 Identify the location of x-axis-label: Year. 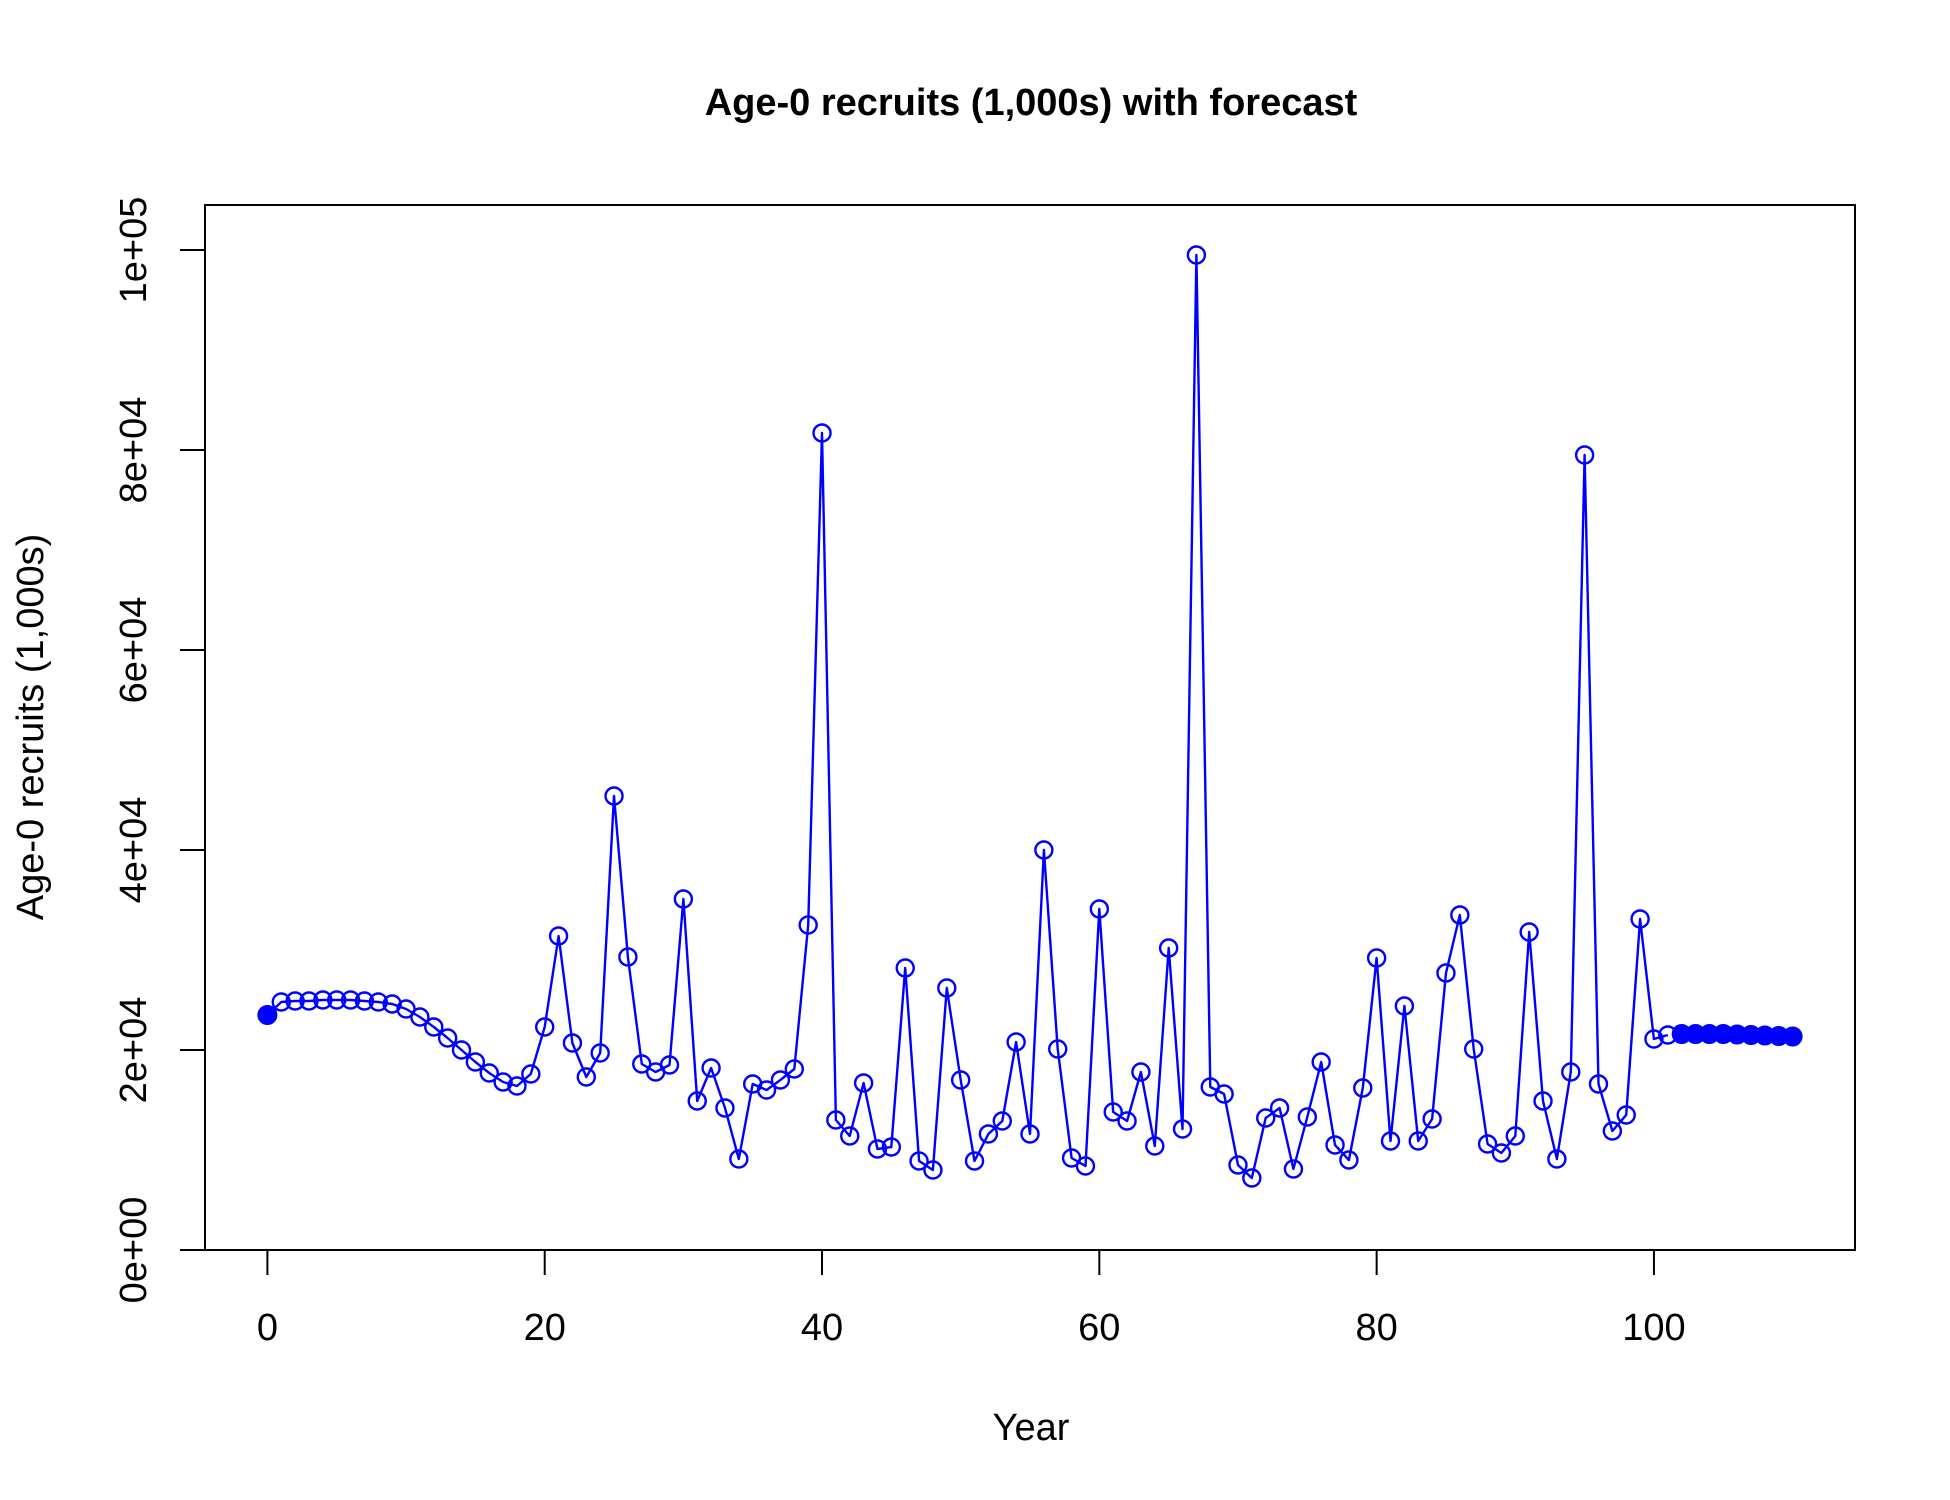
(1031, 1428).